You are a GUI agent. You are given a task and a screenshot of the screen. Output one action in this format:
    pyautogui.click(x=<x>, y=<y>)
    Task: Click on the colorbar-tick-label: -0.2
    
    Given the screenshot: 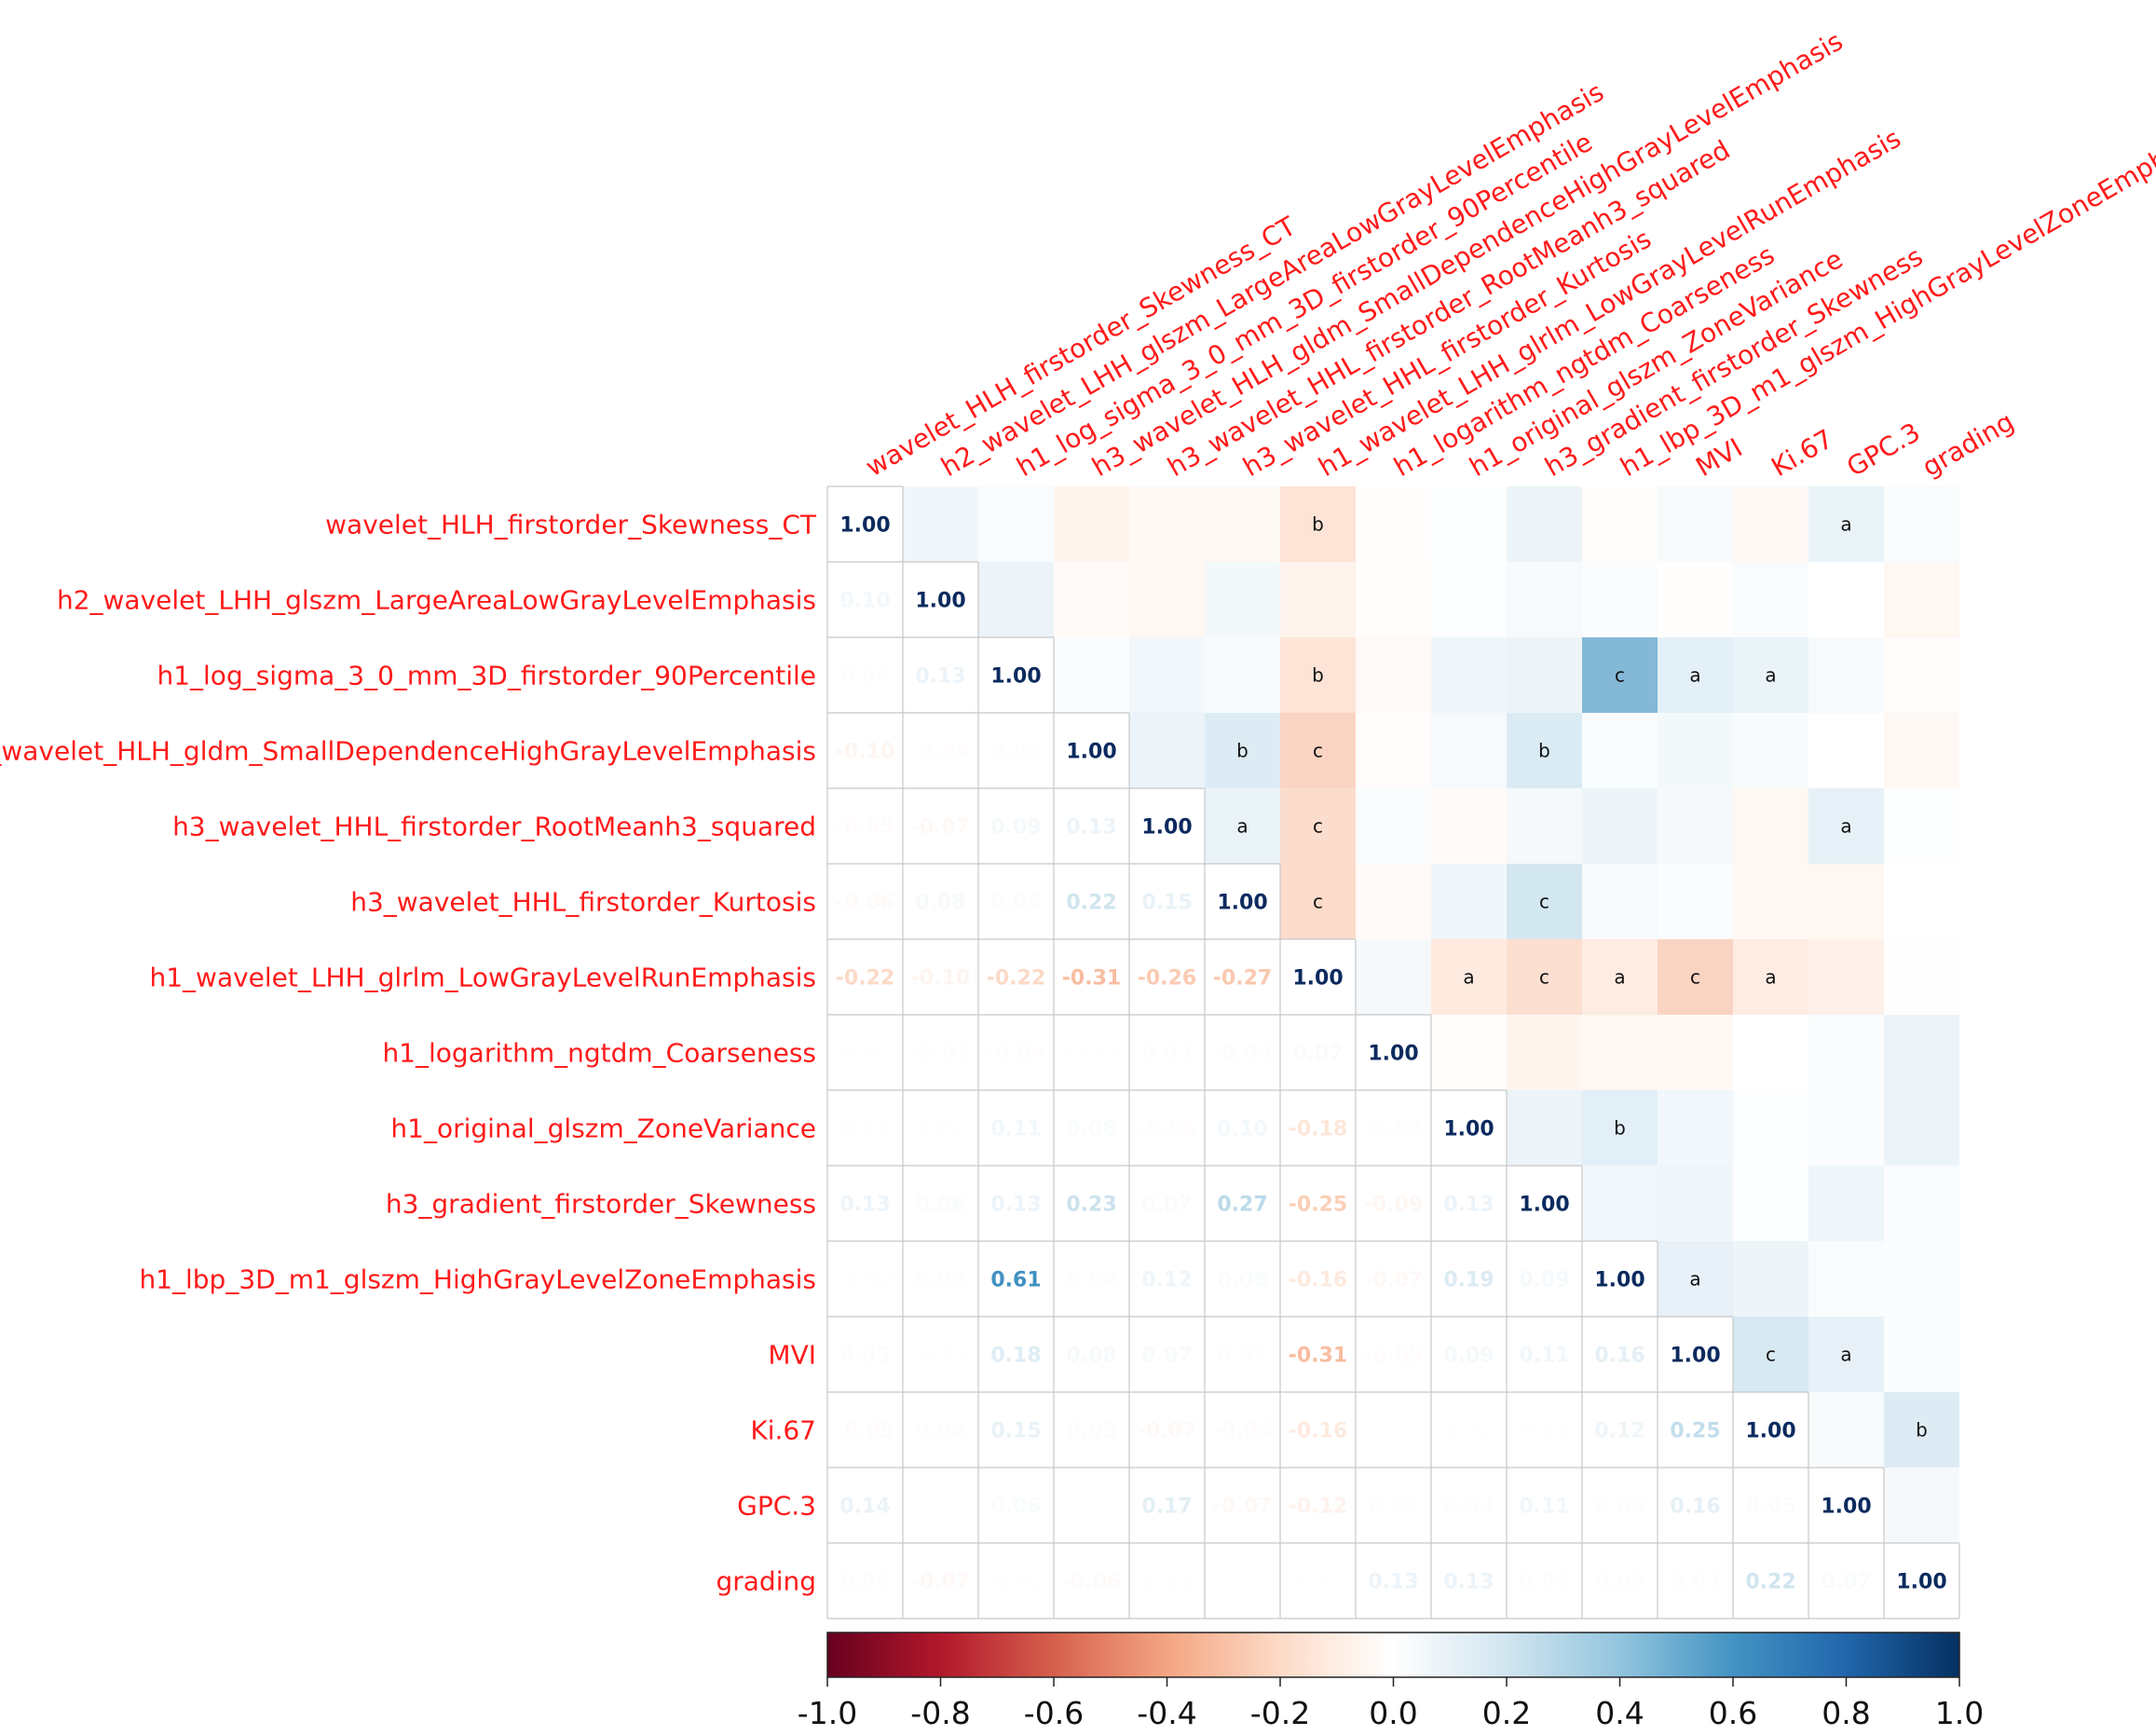 What is the action you would take?
    pyautogui.click(x=1280, y=1713)
    